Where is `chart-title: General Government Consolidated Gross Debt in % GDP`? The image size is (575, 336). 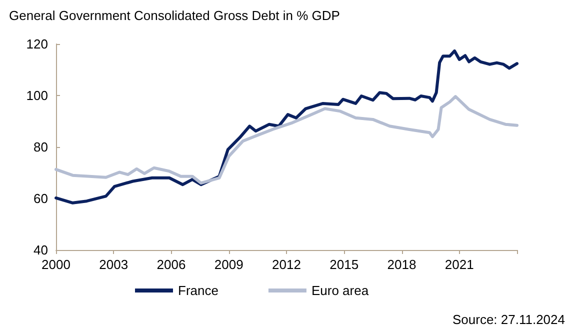
chart-title: General Government Consolidated Gross Debt in % GDP is located at coordinates (174, 15).